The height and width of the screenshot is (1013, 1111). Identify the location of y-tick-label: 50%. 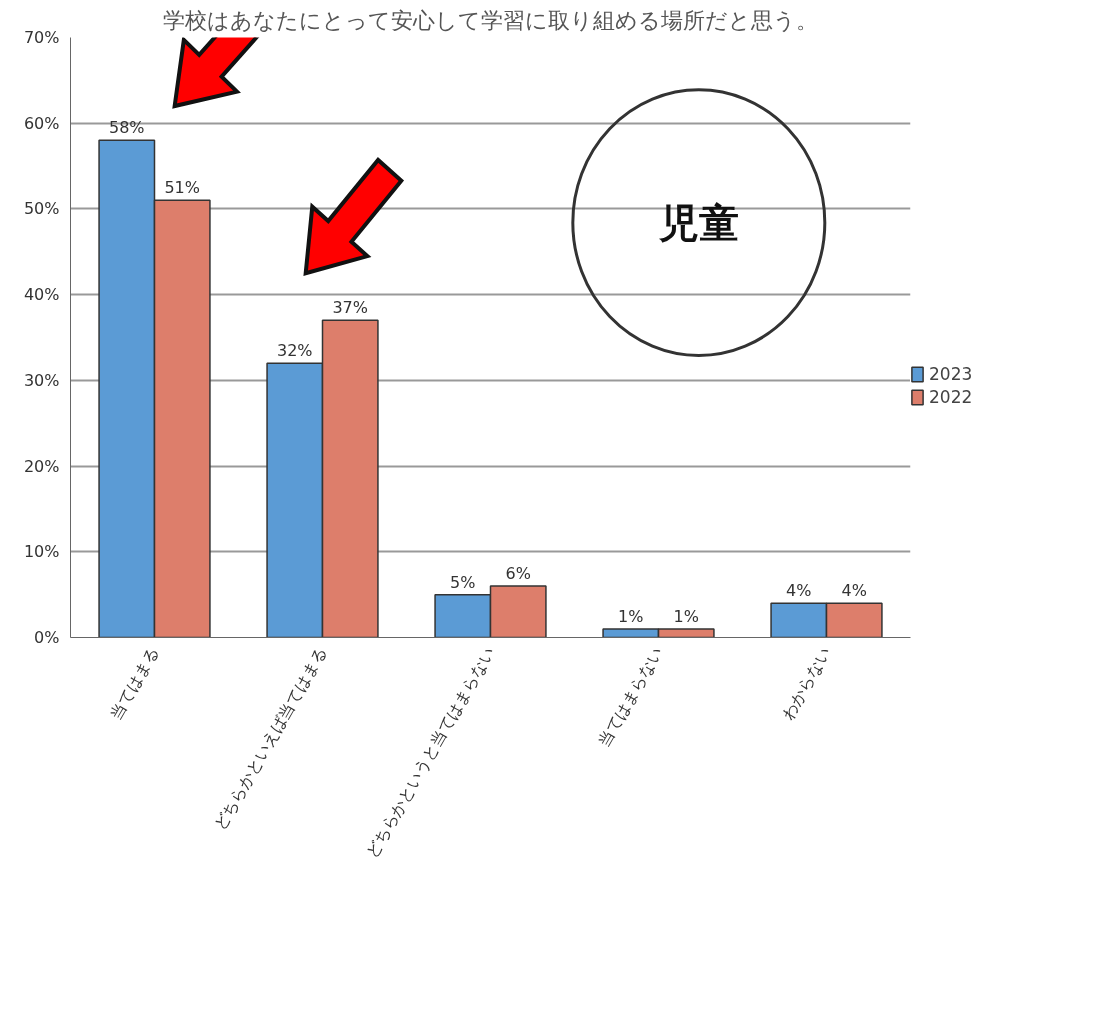
(41, 209).